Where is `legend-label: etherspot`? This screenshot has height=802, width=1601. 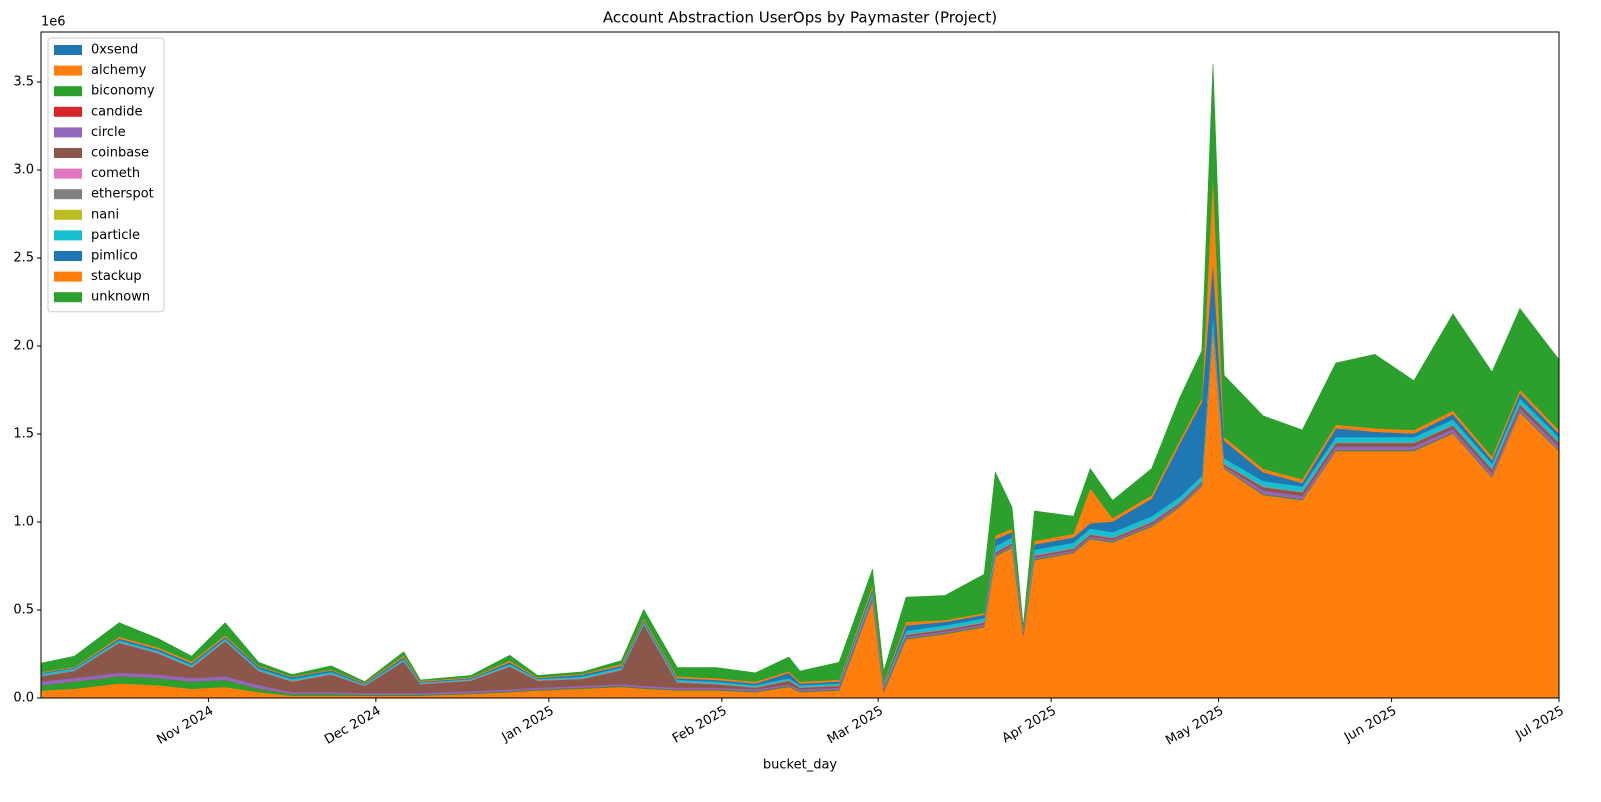 legend-label: etherspot is located at coordinates (122, 194).